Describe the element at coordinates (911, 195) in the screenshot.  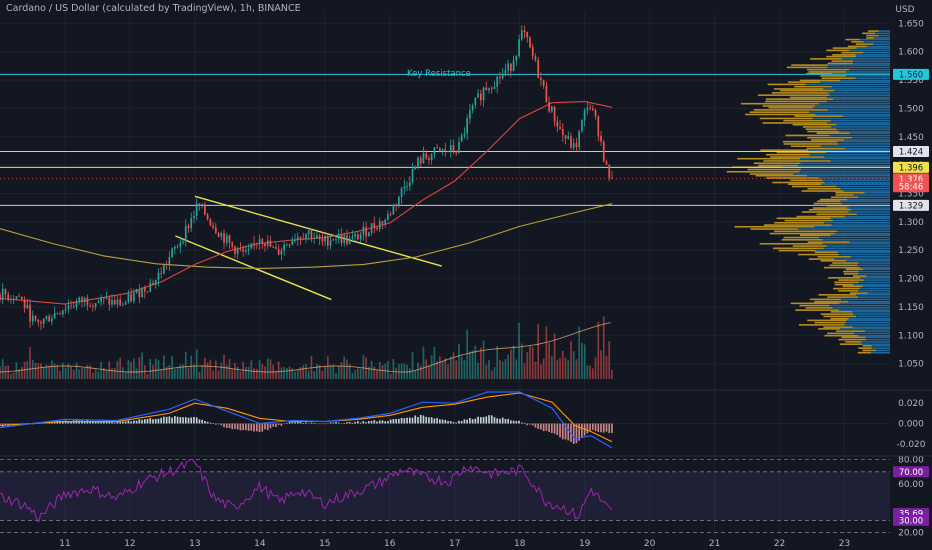
I see `price-tick-label: 1.350` at that location.